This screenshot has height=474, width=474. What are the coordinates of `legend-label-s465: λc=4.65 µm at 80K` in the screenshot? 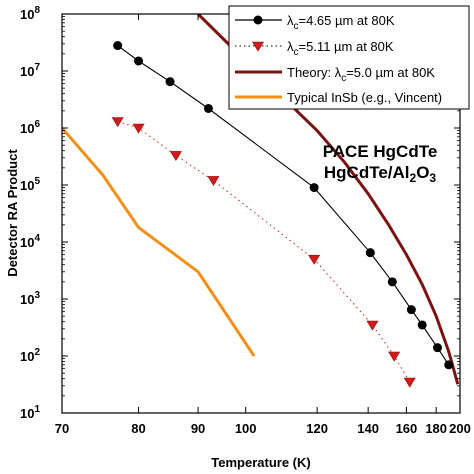 It's located at (341, 22).